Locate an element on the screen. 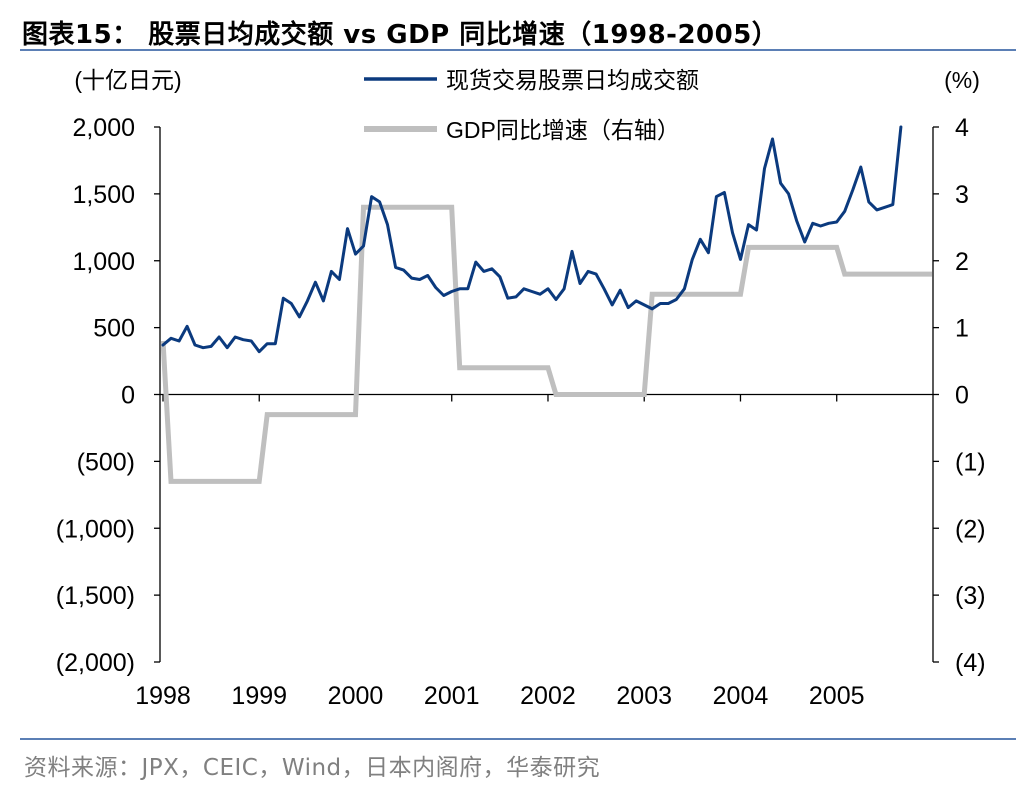 The width and height of the screenshot is (1036, 792). right-tick-label: 1 is located at coordinates (962, 329).